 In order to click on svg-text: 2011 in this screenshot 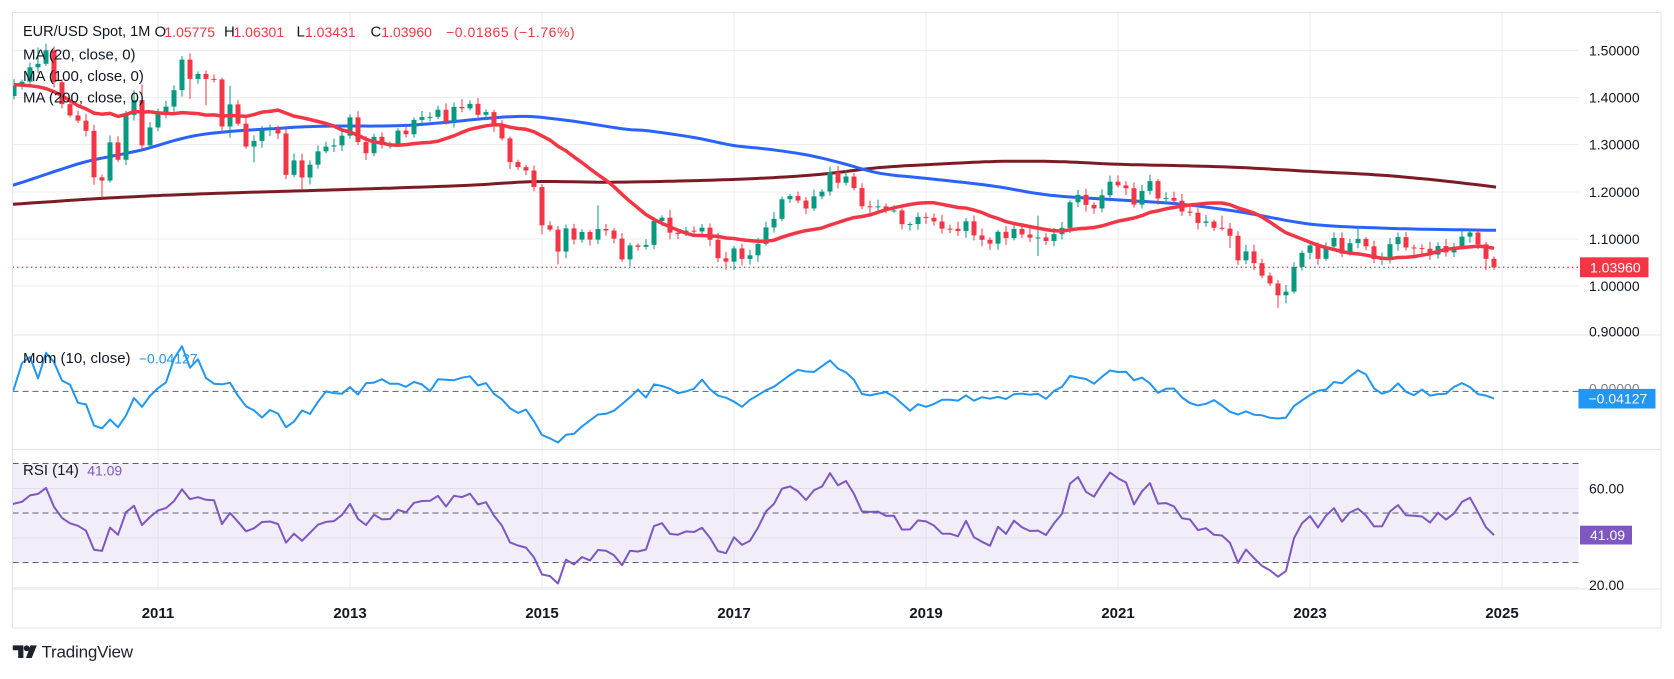, I will do `click(158, 613)`.